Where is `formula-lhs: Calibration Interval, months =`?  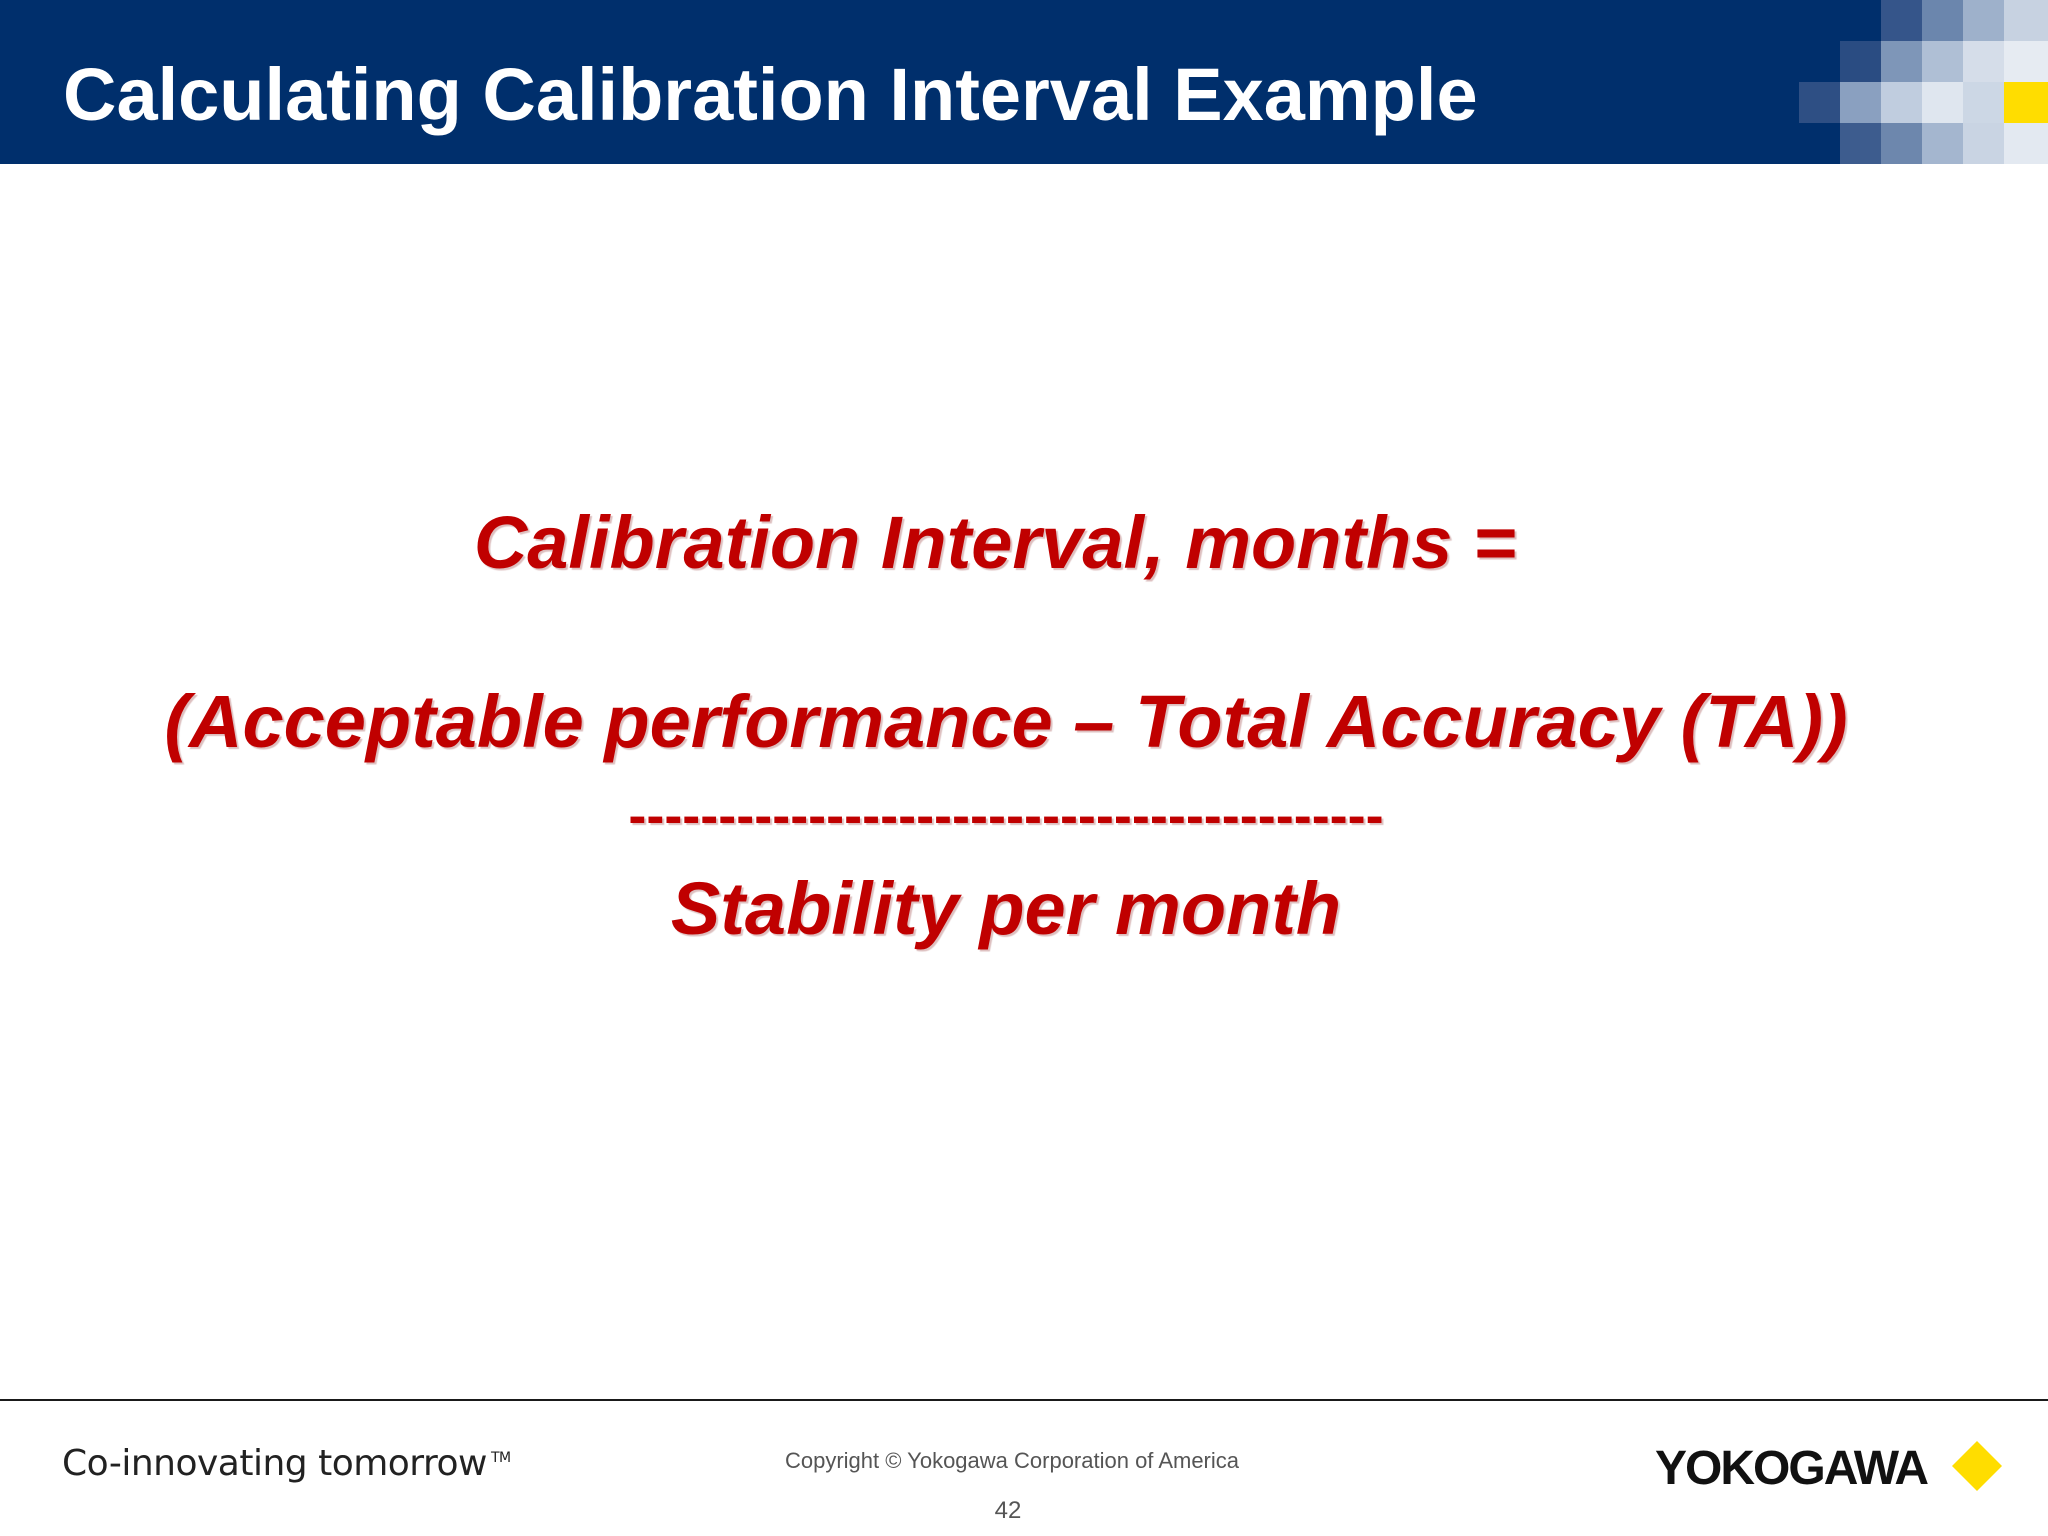
formula-lhs: Calibration Interval, months = is located at coordinates (995, 542).